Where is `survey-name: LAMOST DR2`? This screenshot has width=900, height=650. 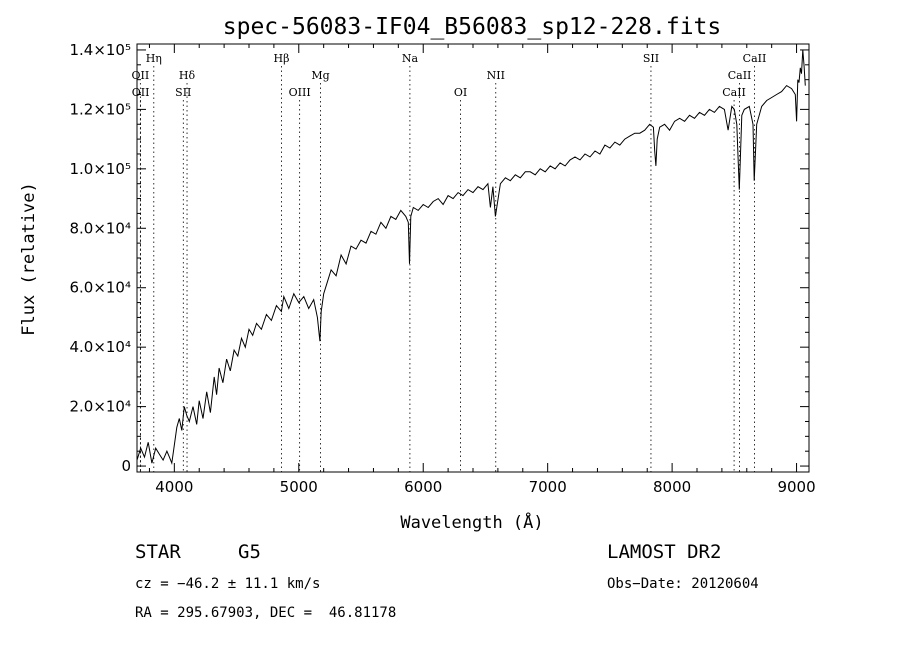 survey-name: LAMOST DR2 is located at coordinates (664, 552).